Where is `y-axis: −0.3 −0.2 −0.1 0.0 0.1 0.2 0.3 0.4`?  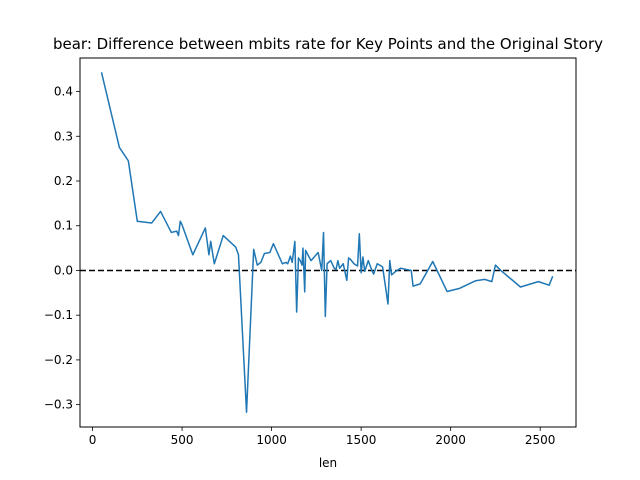
y-axis: −0.3 −0.2 −0.1 0.0 0.1 0.2 0.3 0.4 is located at coordinates (62, 248).